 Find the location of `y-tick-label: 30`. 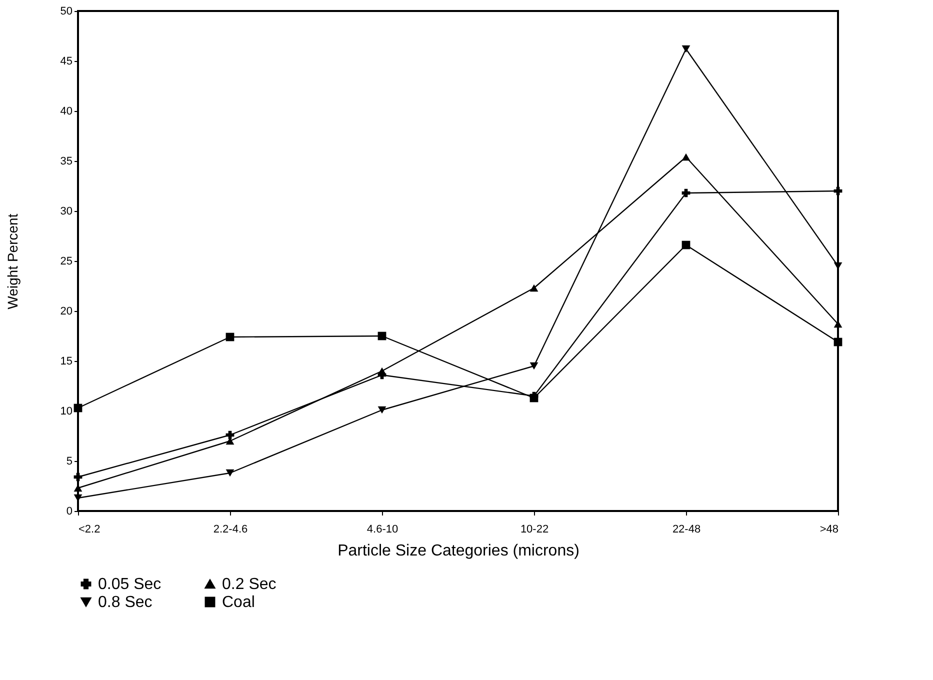

y-tick-label: 30 is located at coordinates (66, 212).